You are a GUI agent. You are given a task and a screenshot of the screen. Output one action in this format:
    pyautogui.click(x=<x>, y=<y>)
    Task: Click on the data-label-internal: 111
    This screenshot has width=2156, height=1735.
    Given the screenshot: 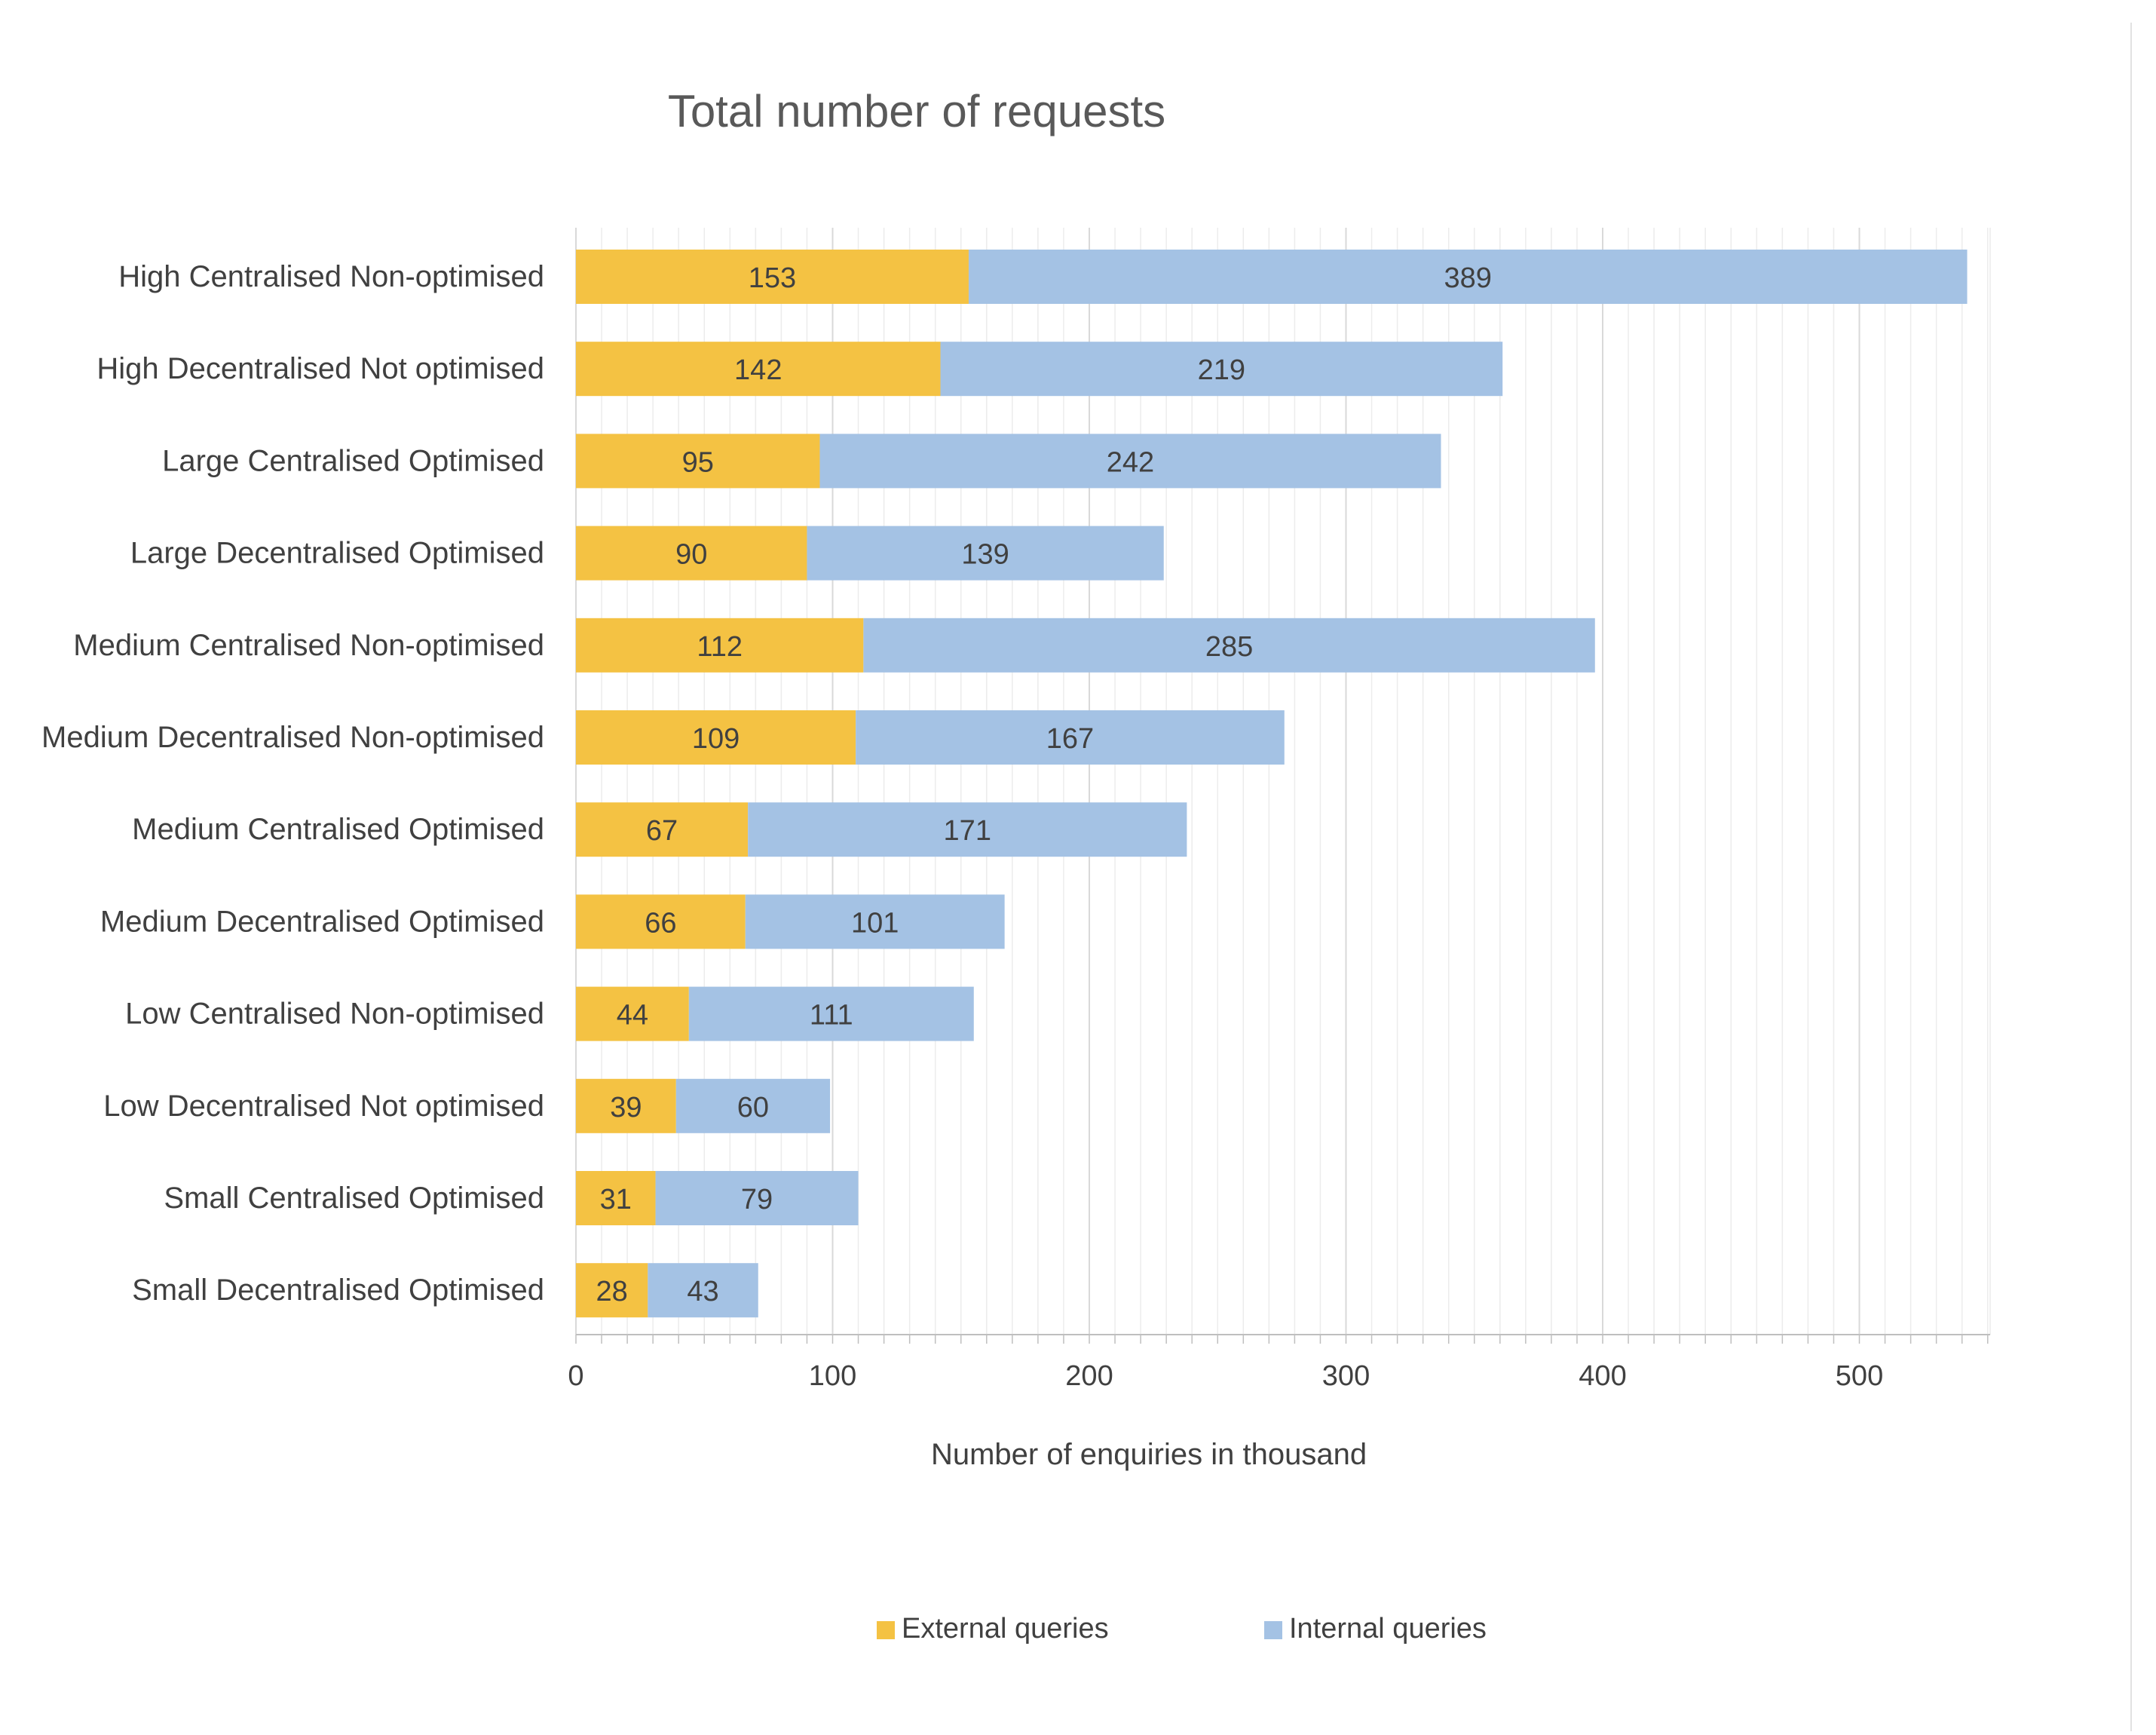 What is the action you would take?
    pyautogui.click(x=831, y=1015)
    